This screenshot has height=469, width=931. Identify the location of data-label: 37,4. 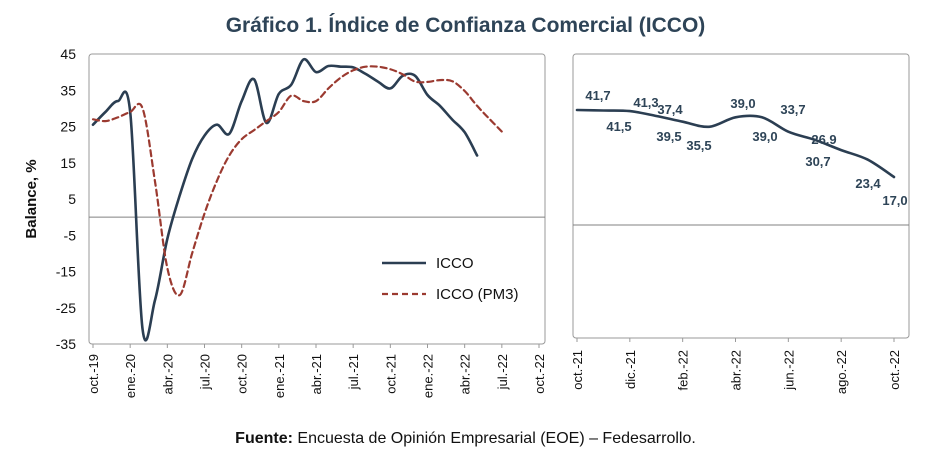
(670, 109).